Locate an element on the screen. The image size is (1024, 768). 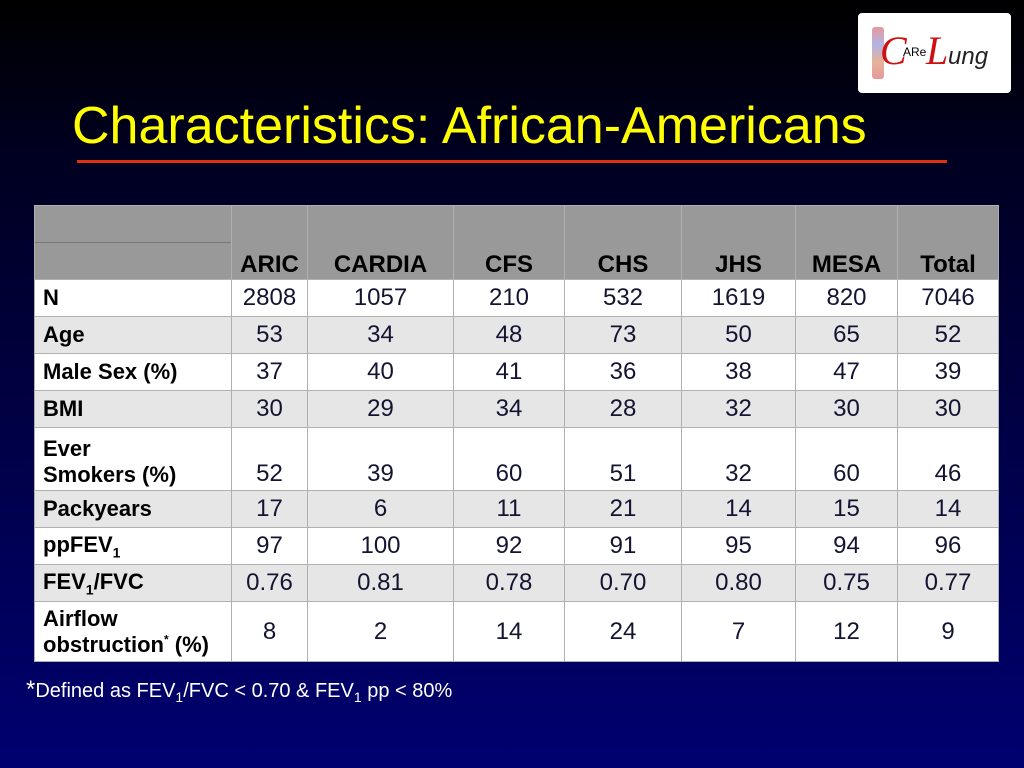
header-corner is located at coordinates (133, 242).